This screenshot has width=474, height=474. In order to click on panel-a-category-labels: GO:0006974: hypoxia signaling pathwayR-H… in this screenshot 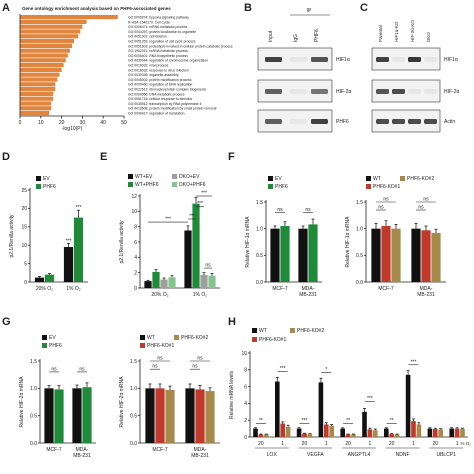, I will do `click(180, 66)`.